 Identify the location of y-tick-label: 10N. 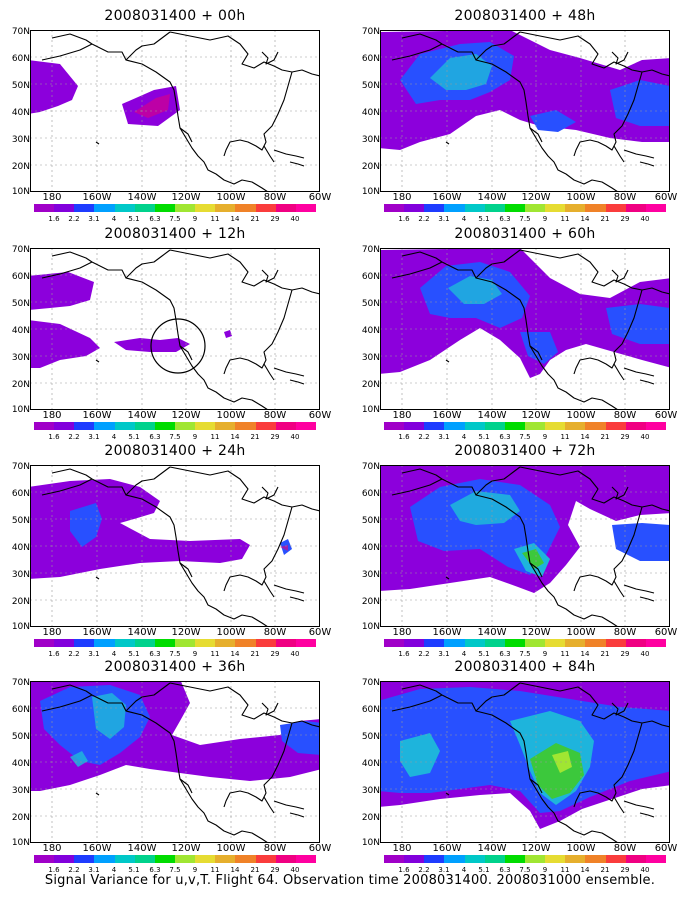
(370, 627).